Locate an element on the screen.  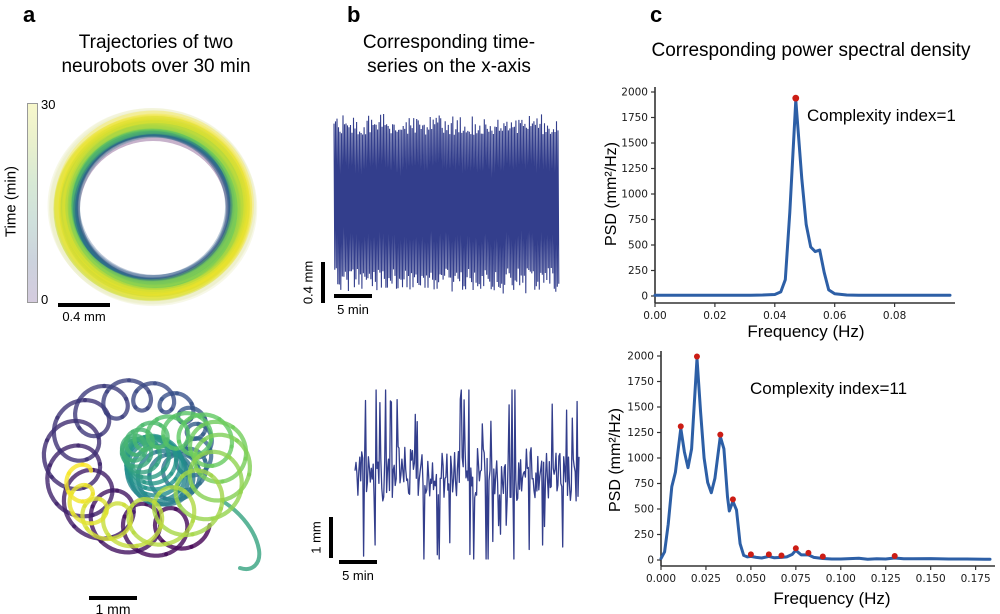
panel-b-label: b is located at coordinates (354, 14).